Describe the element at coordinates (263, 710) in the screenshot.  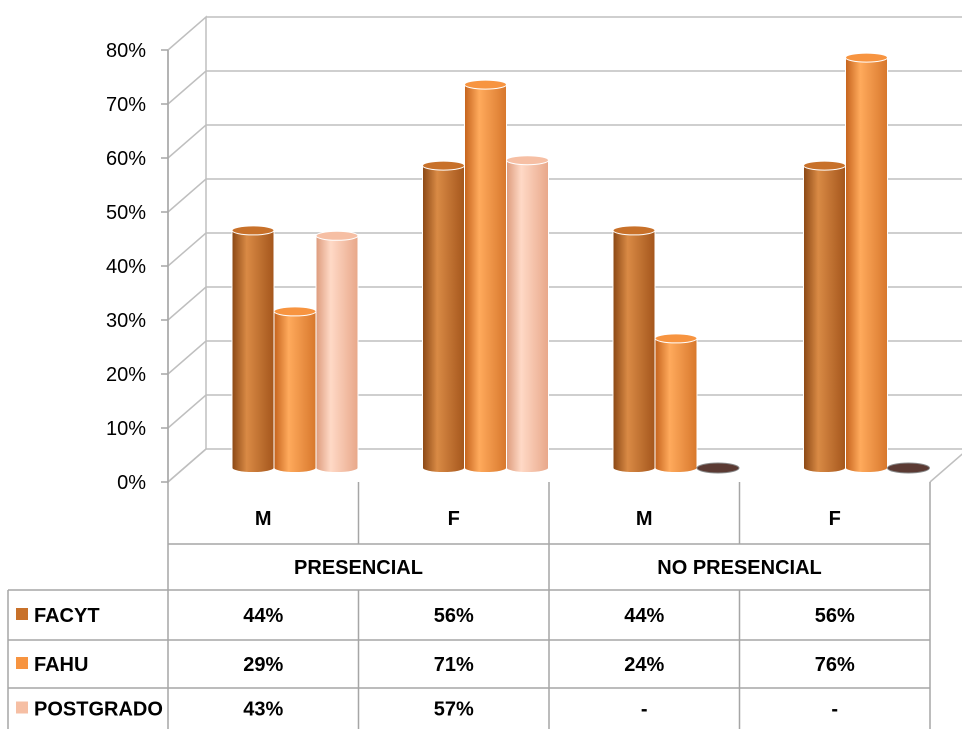
I see `table-cell: 43%` at that location.